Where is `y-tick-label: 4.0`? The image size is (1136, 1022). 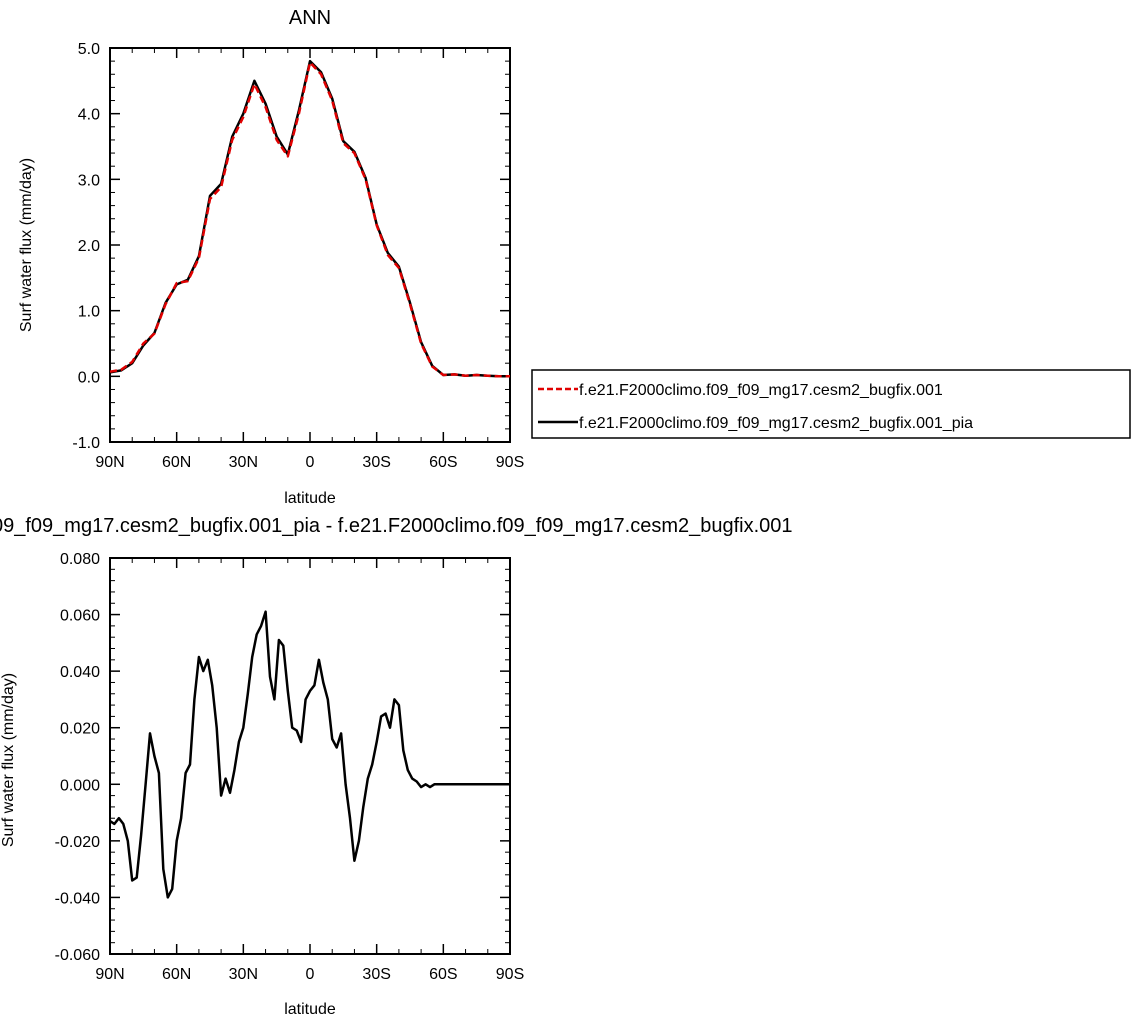 y-tick-label: 4.0 is located at coordinates (89, 115).